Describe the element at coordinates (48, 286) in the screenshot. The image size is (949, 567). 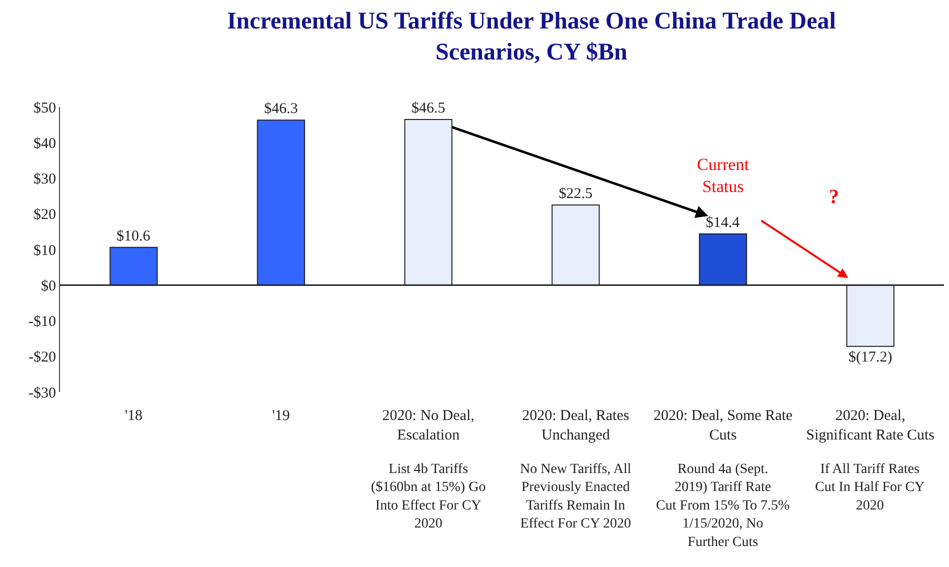
I see `y-tick-label: $0` at that location.